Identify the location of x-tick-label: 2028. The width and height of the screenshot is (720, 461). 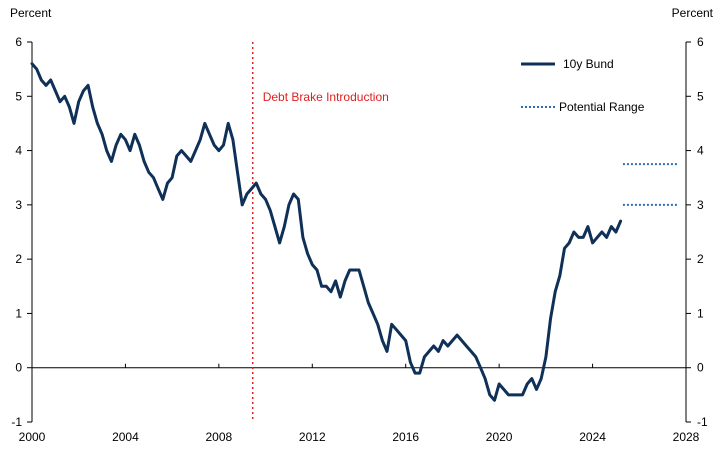
(686, 437).